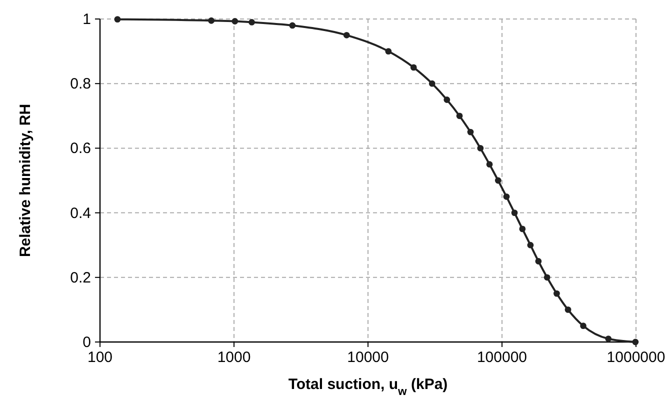 This screenshot has width=668, height=402. What do you see at coordinates (100, 357) in the screenshot?
I see `x-tick-label: 100` at bounding box center [100, 357].